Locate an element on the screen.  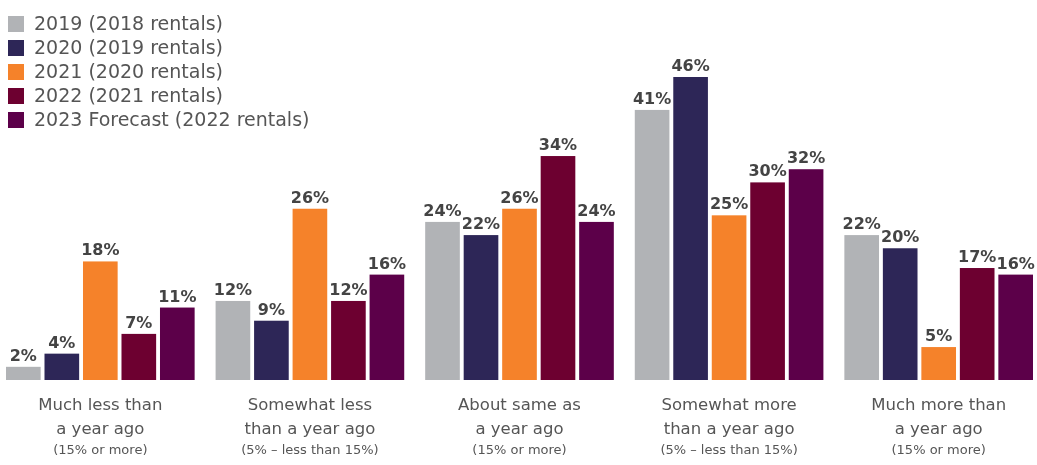
x-tick-label: Much less than a year ago (15% or more) is located at coordinates (100, 426).